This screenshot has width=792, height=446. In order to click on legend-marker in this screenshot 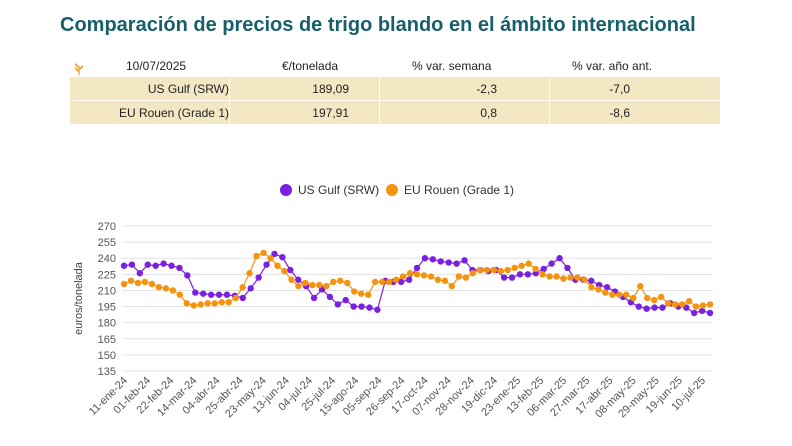, I will do `click(286, 190)`.